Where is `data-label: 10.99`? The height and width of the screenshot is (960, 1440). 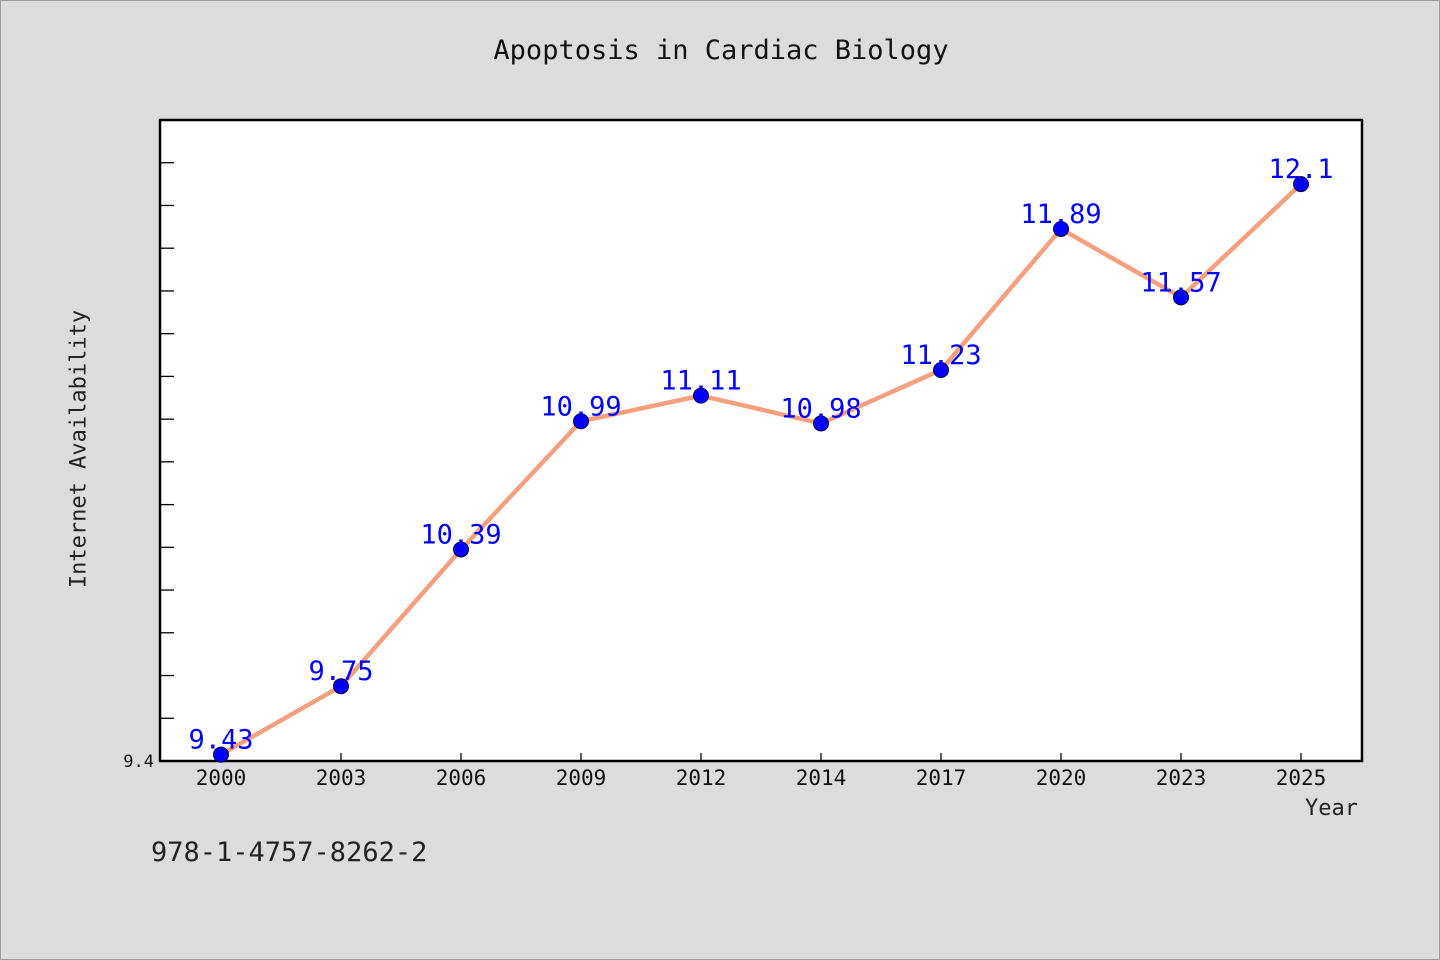 data-label: 10.99 is located at coordinates (580, 406).